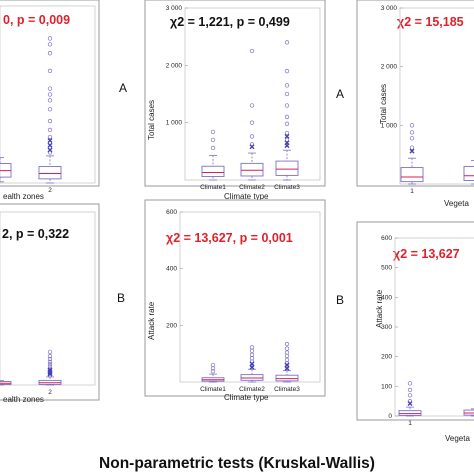 Image resolution: width=474 pixels, height=474 pixels. What do you see at coordinates (386, 268) in the screenshot?
I see `y-tick-label: 500` at bounding box center [386, 268].